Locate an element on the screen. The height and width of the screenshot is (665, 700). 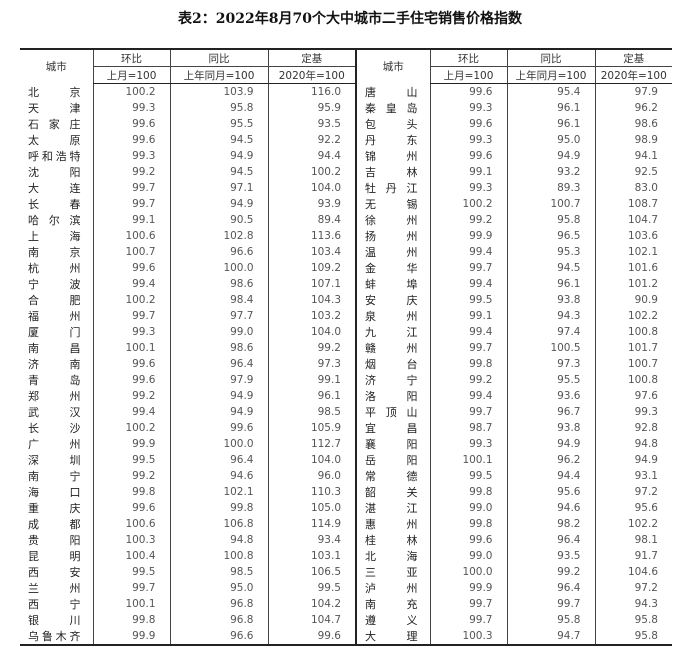
cell-base: 107.1 is located at coordinates (311, 284).